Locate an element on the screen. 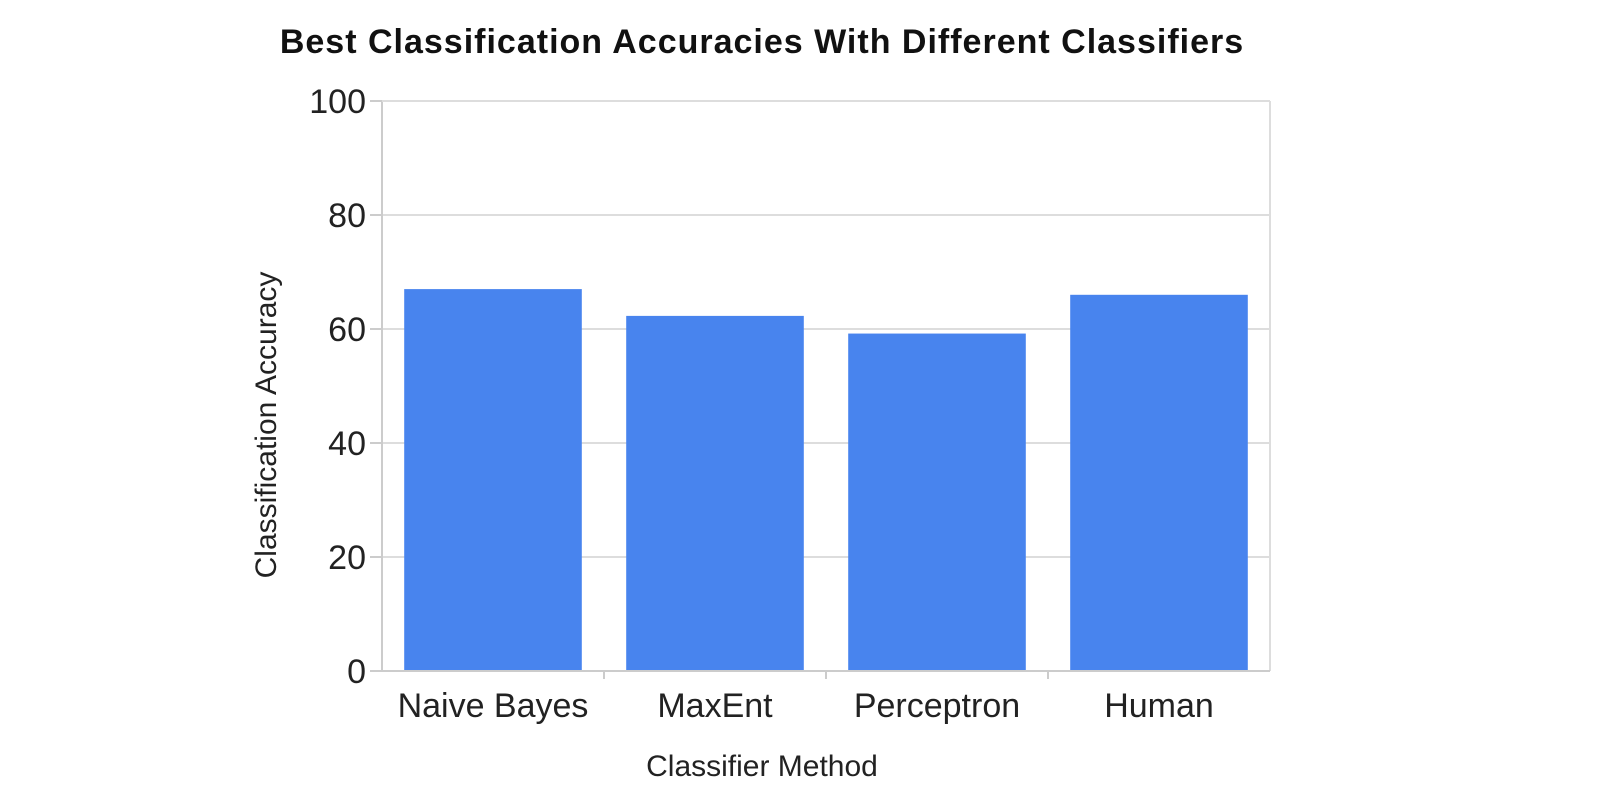 This screenshot has width=1614, height=788. x-axis-label: Classifier Method is located at coordinates (762, 766).